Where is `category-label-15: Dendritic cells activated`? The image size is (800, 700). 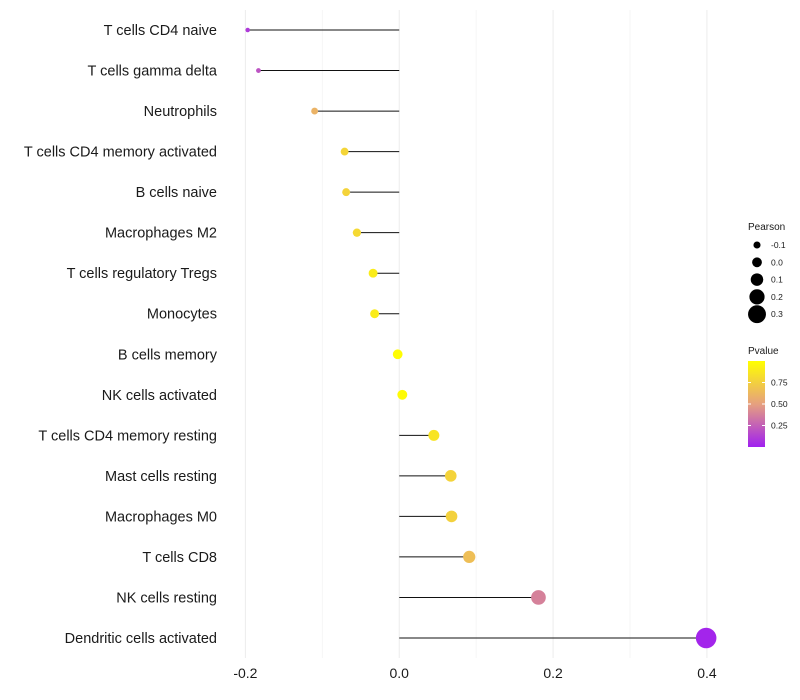
category-label-15: Dendritic cells activated is located at coordinates (141, 639).